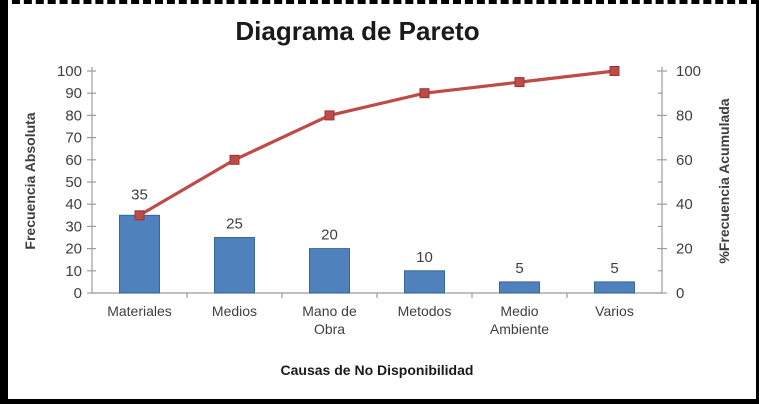 The width and height of the screenshot is (759, 404). I want to click on right-axis-tick-label: 100, so click(688, 71).